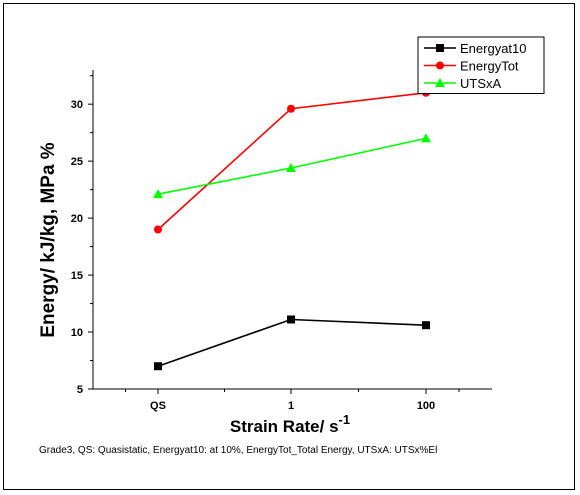  I want to click on series-energyat10, so click(292, 343).